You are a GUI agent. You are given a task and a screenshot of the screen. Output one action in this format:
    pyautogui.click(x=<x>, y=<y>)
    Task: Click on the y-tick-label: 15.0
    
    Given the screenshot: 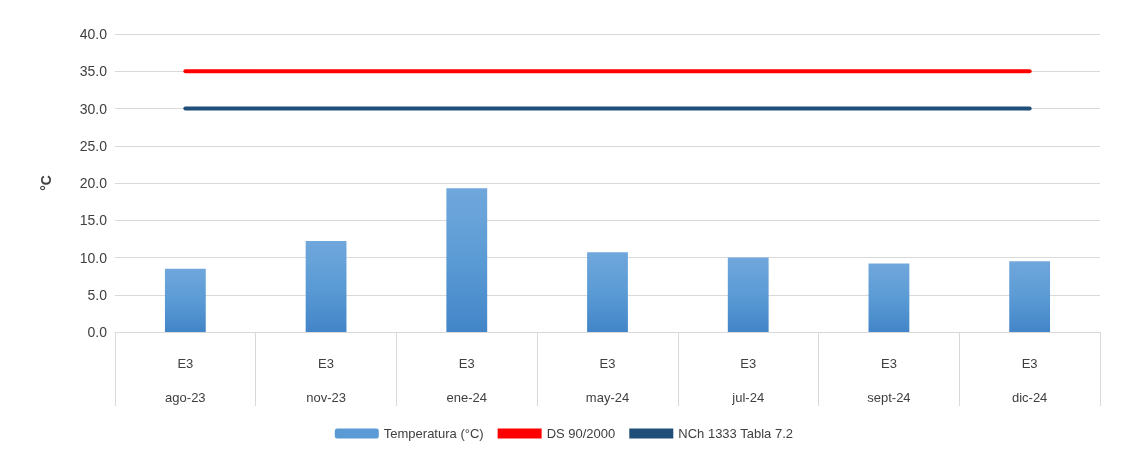 What is the action you would take?
    pyautogui.click(x=93, y=220)
    